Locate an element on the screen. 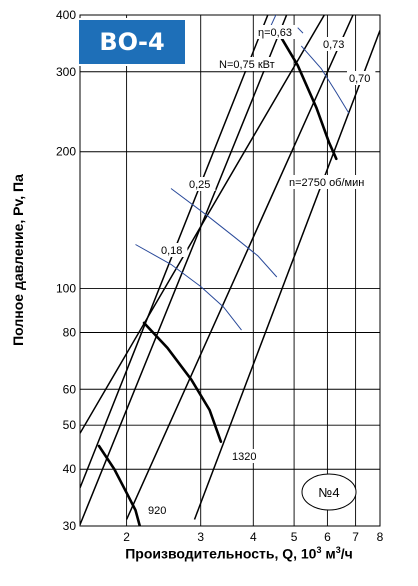  y-tick-label: 100 is located at coordinates (66, 288).